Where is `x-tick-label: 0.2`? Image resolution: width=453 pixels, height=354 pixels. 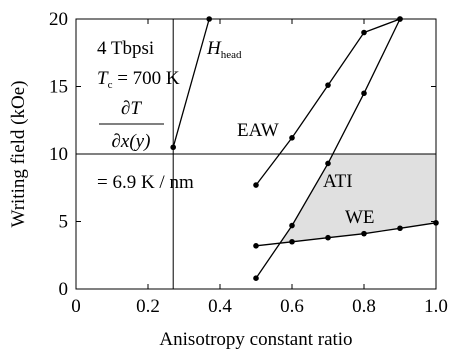
x-tick-label: 0.2 is located at coordinates (148, 306).